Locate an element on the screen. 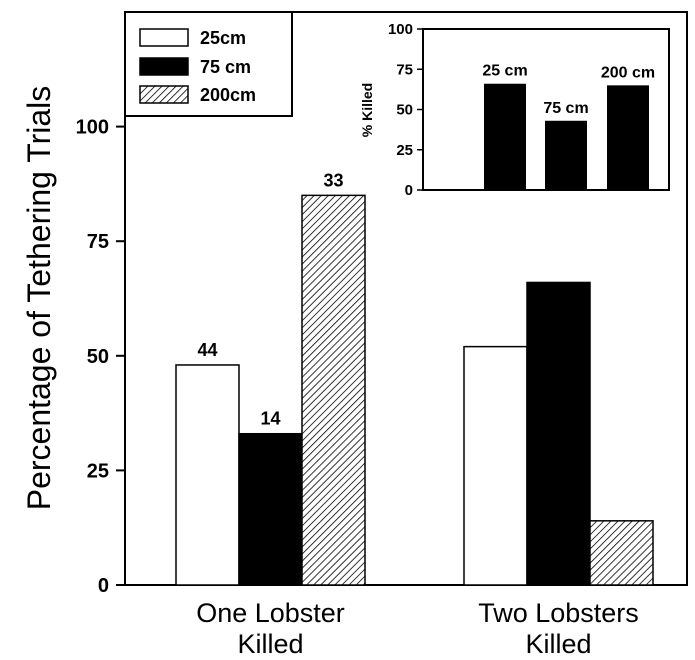 The image size is (695, 660). legend-label-75cm: 75 cm is located at coordinates (225, 67).